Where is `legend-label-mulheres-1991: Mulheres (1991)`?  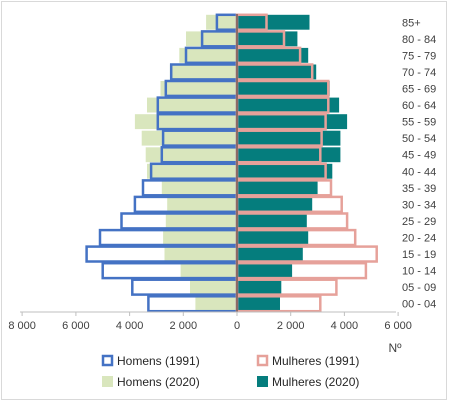 legend-label-mulheres-1991: Mulheres (1991) is located at coordinates (315, 361).